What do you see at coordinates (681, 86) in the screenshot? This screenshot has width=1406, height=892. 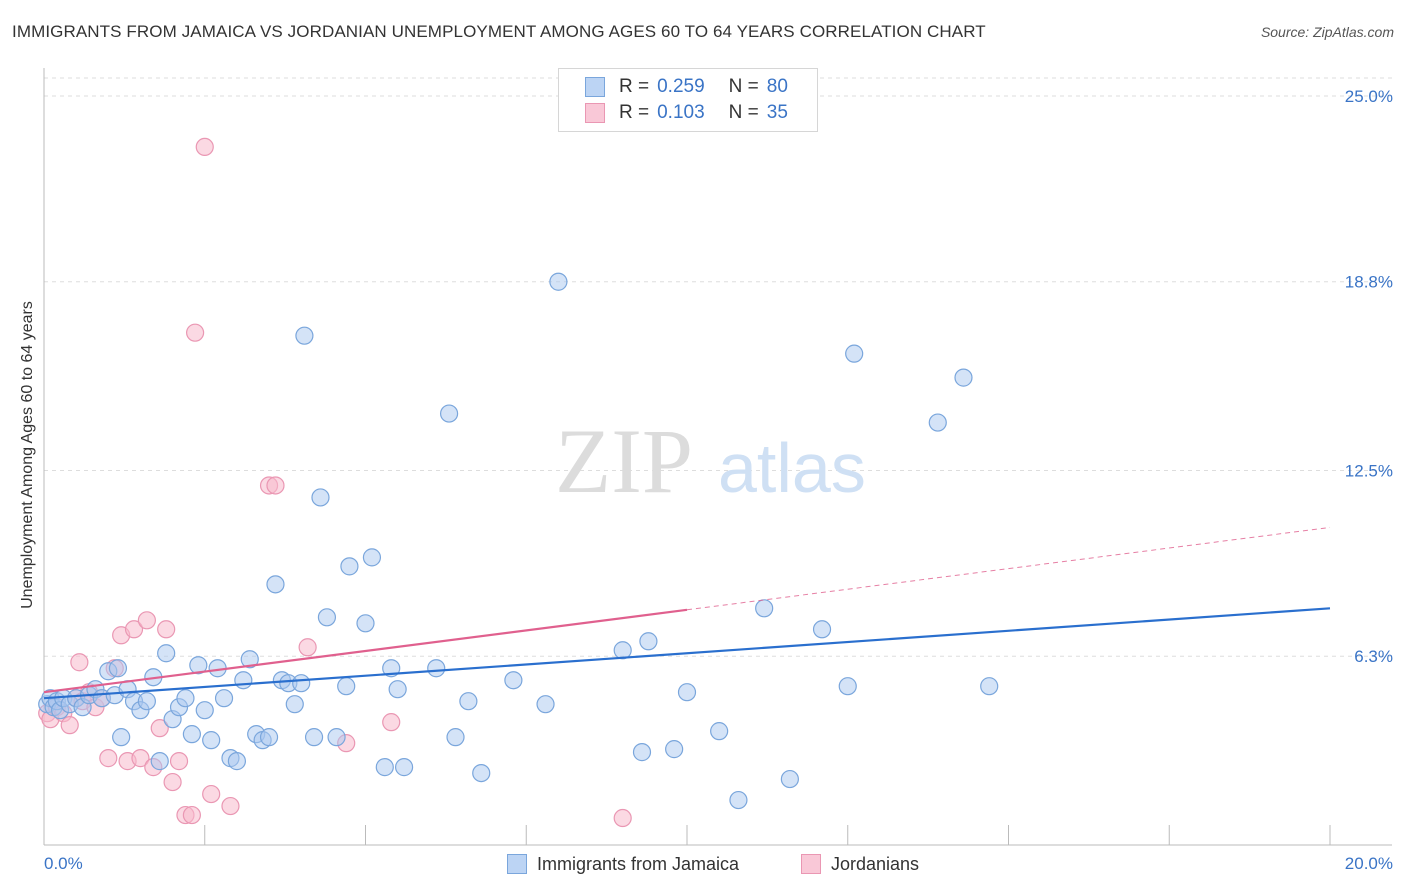 I see `legend-r-value: 0.259` at bounding box center [681, 86].